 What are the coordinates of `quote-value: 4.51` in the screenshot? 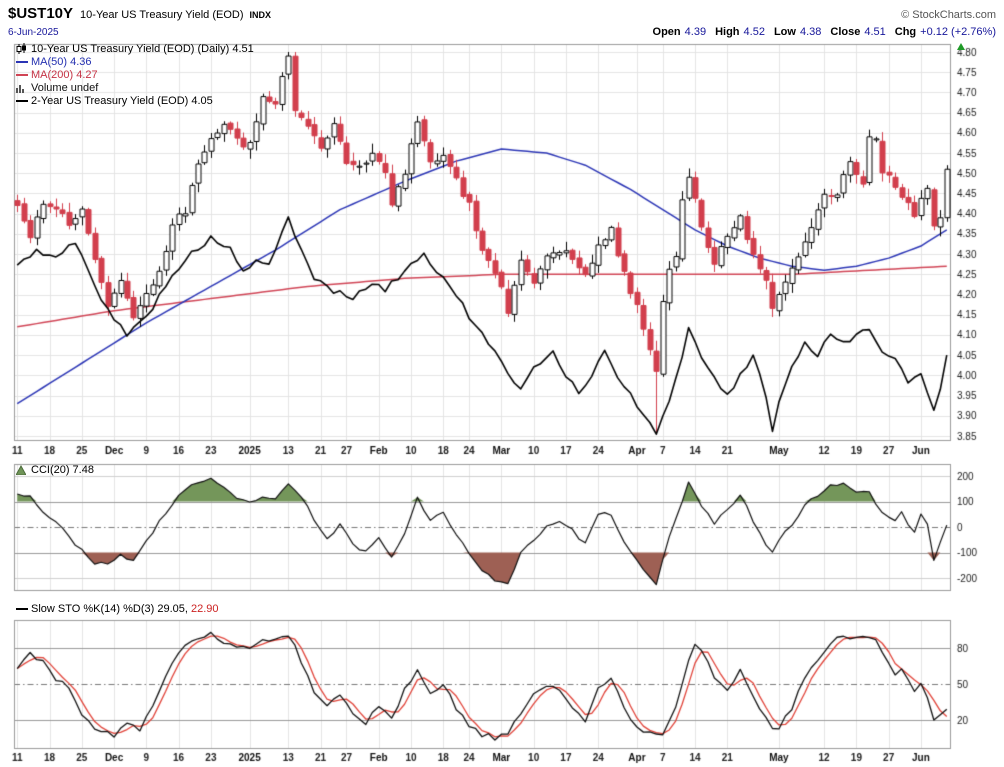 It's located at (875, 32).